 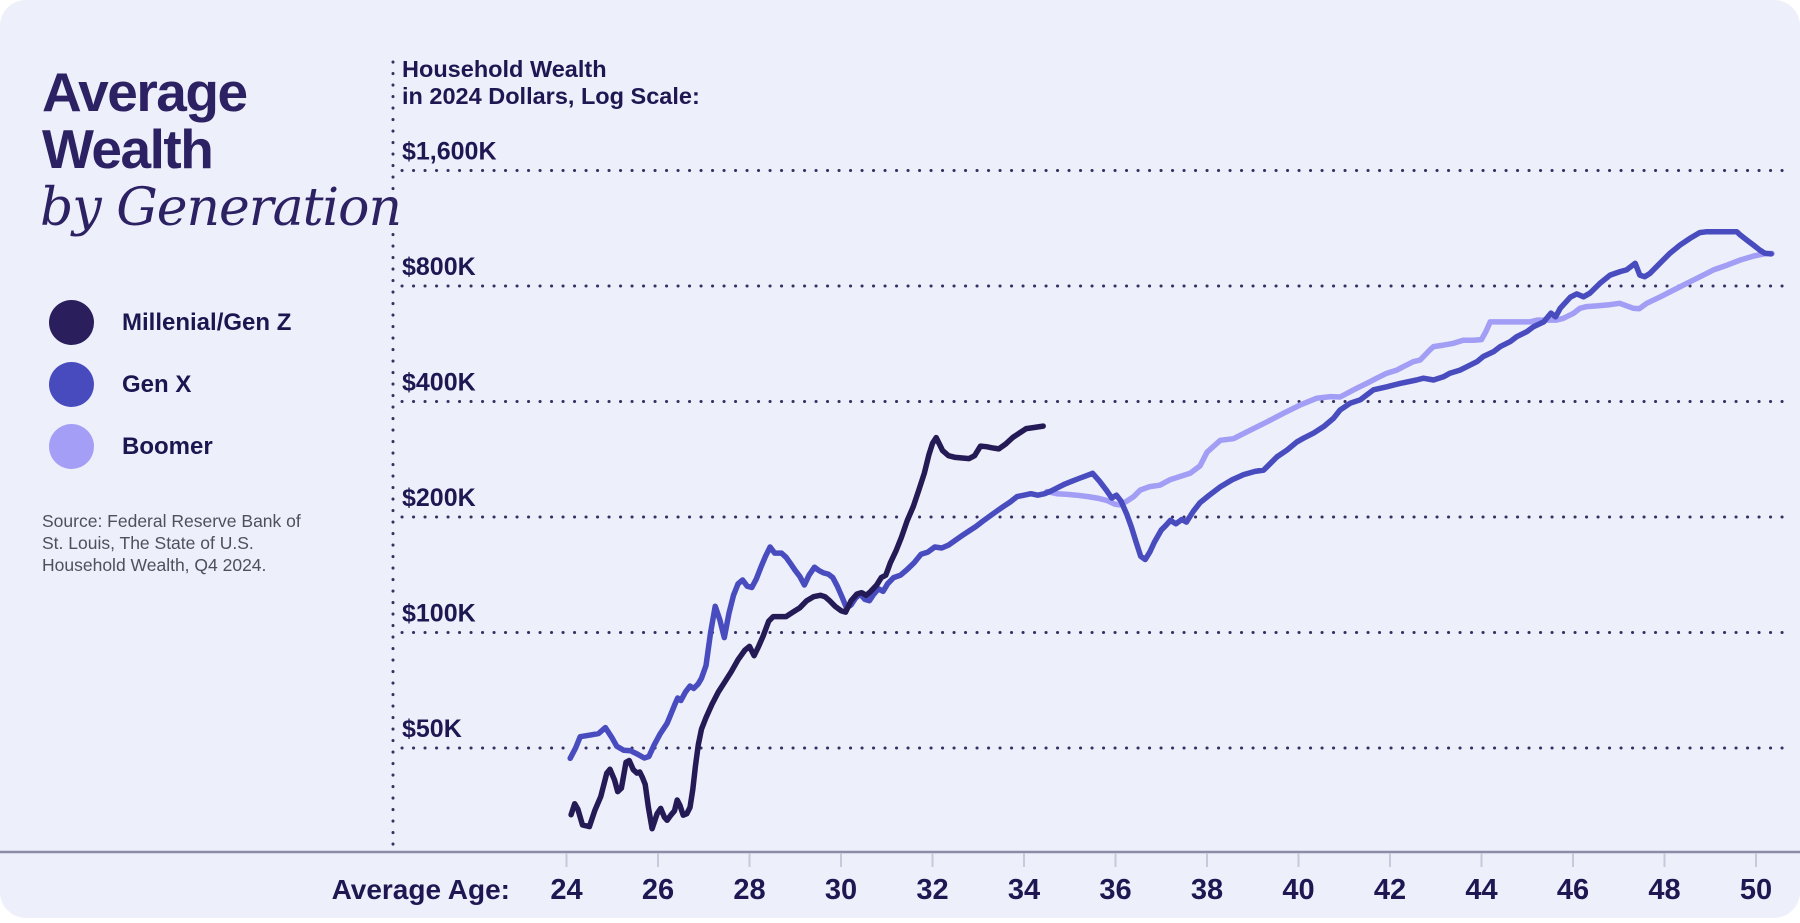 What do you see at coordinates (439, 614) in the screenshot?
I see `y-axis-label-100k: $100K` at bounding box center [439, 614].